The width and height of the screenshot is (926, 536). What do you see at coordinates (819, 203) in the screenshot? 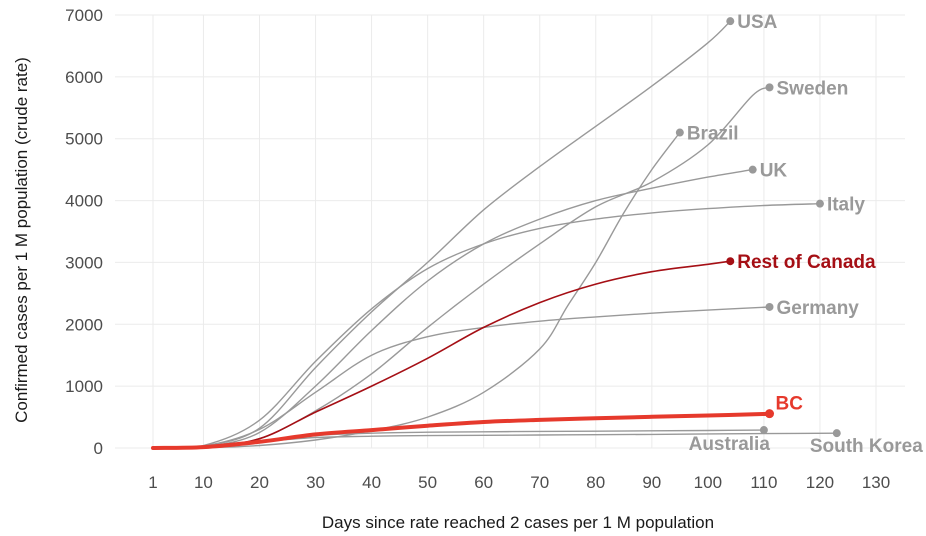
I see `endpoint-italy` at bounding box center [819, 203].